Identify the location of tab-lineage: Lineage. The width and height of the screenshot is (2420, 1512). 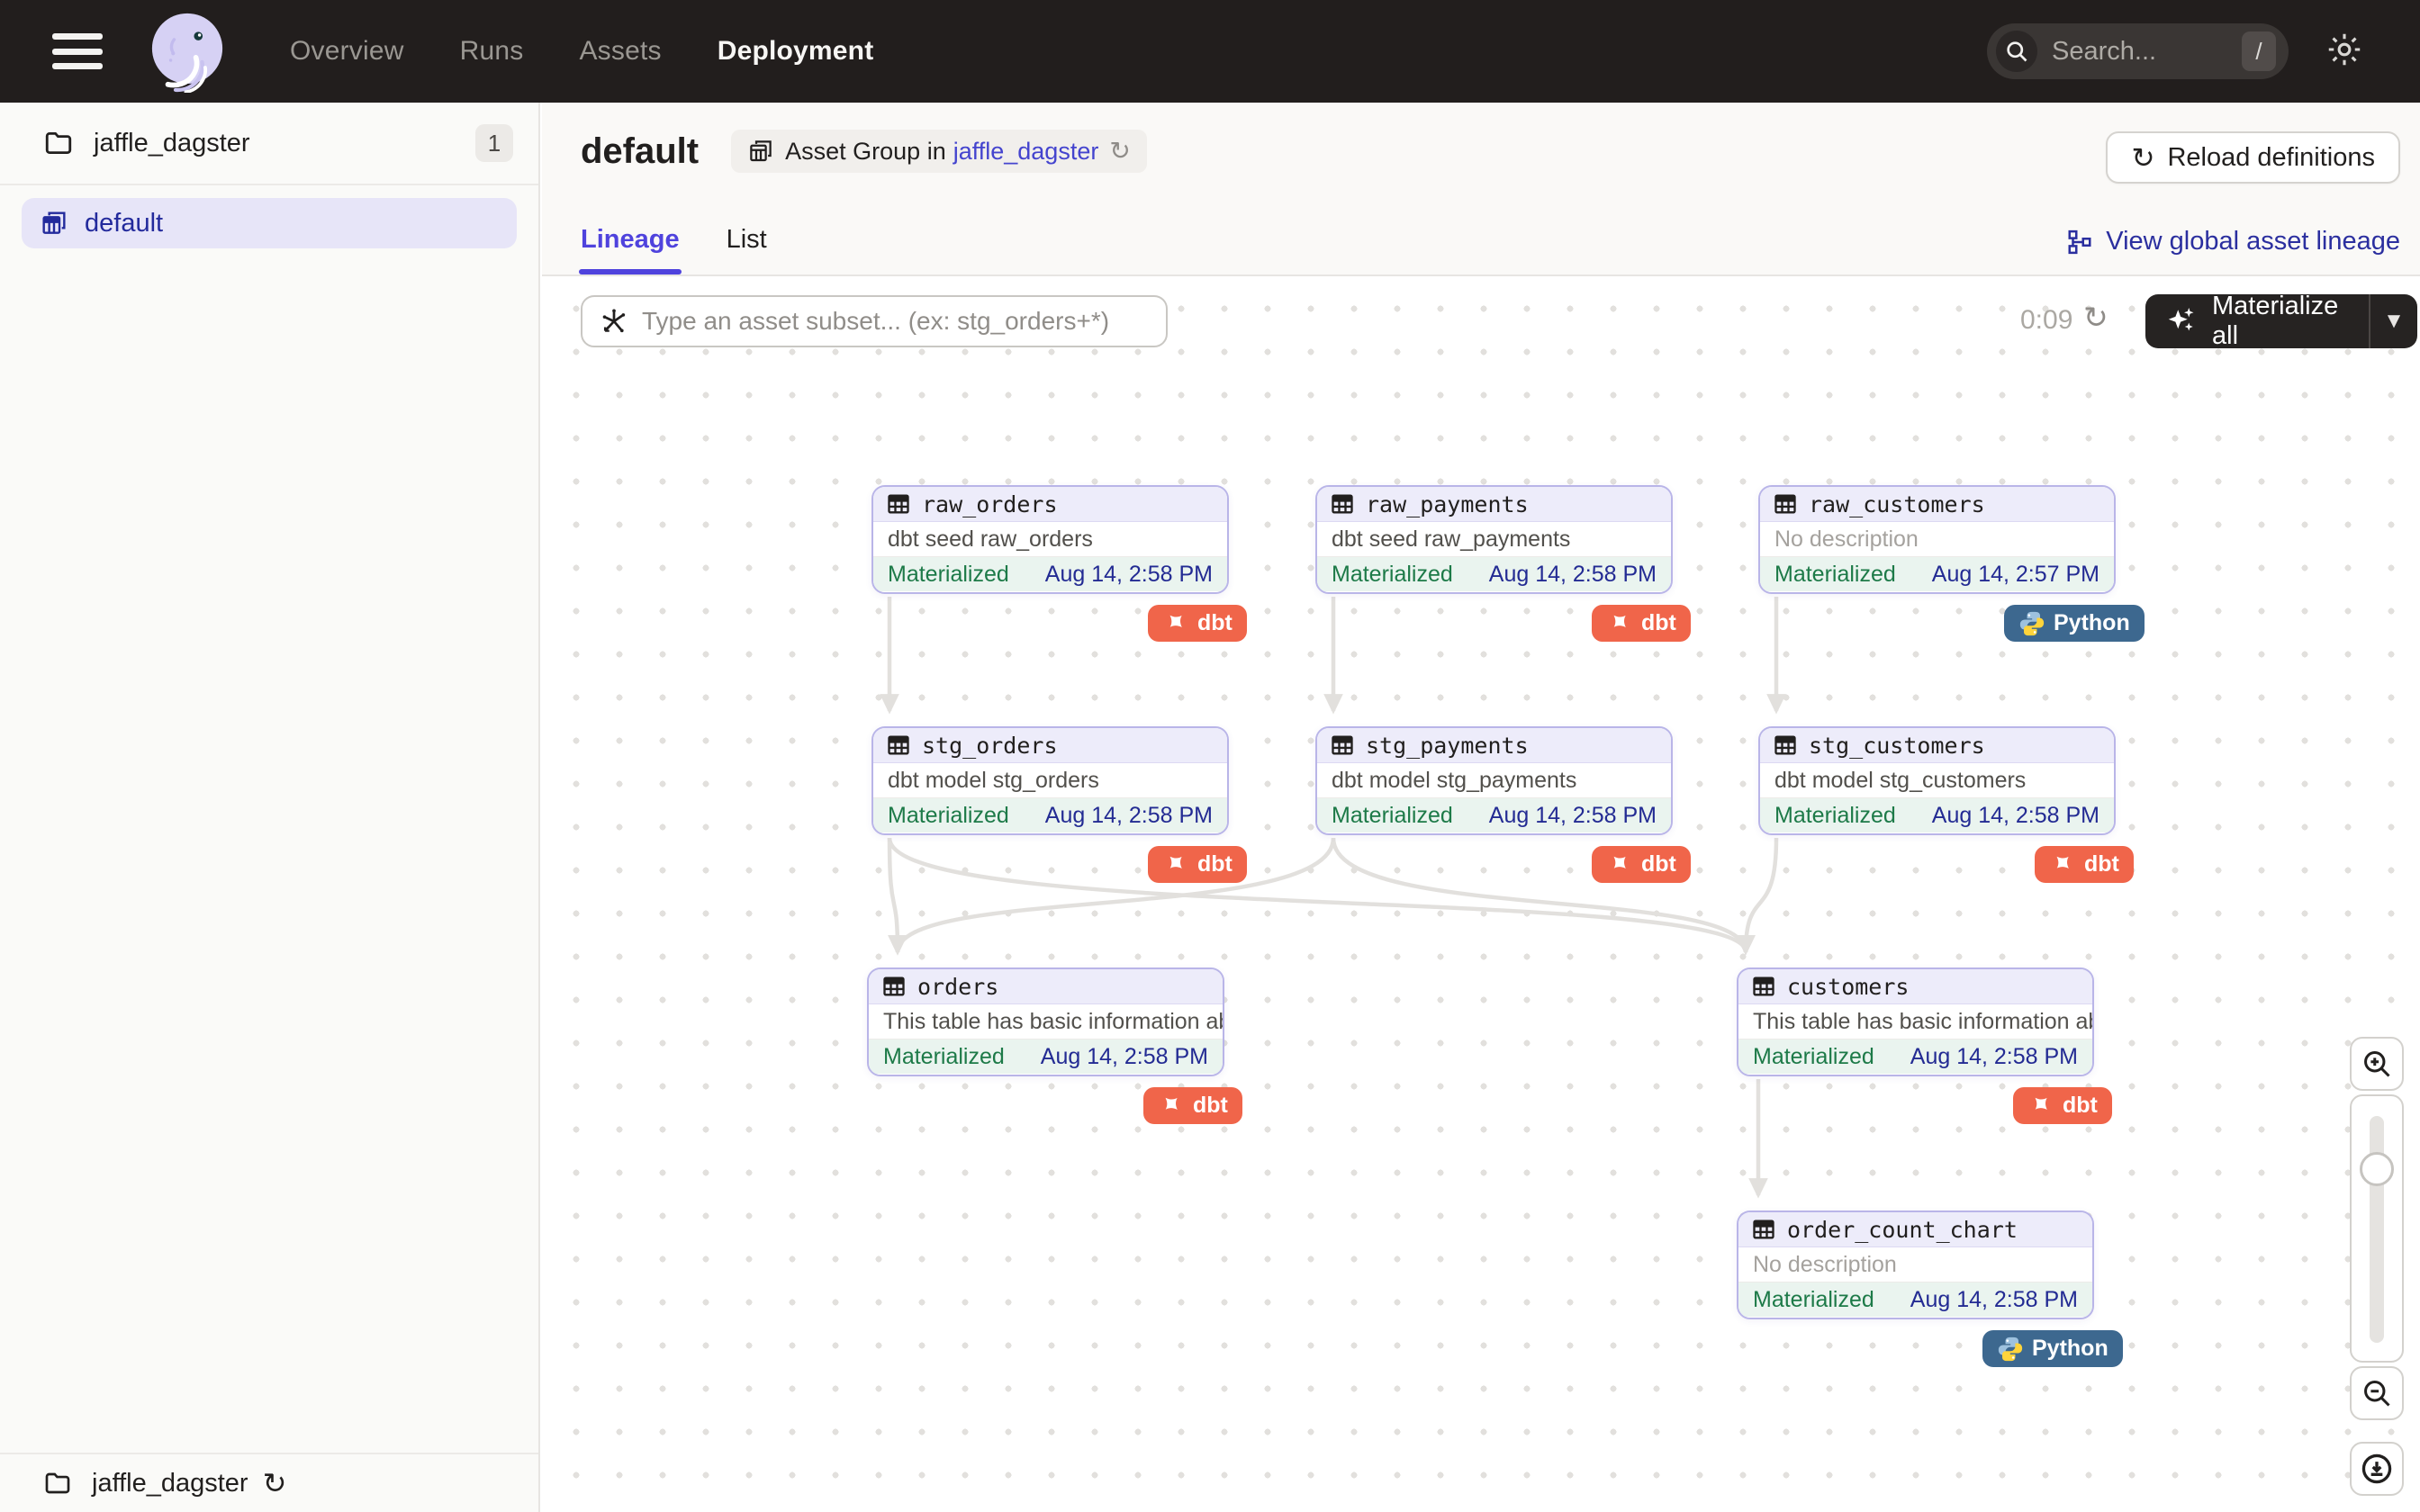
(630, 249).